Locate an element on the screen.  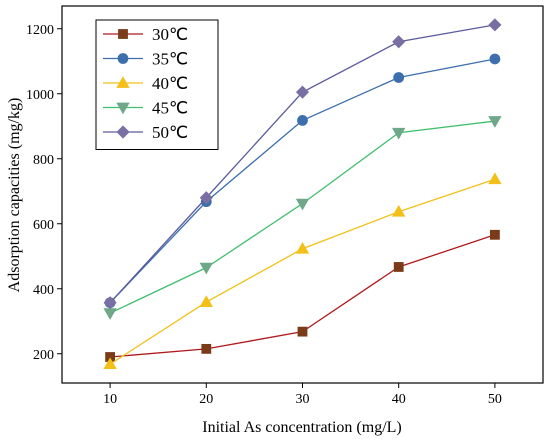
y-tick-label: 1000 is located at coordinates (40, 95).